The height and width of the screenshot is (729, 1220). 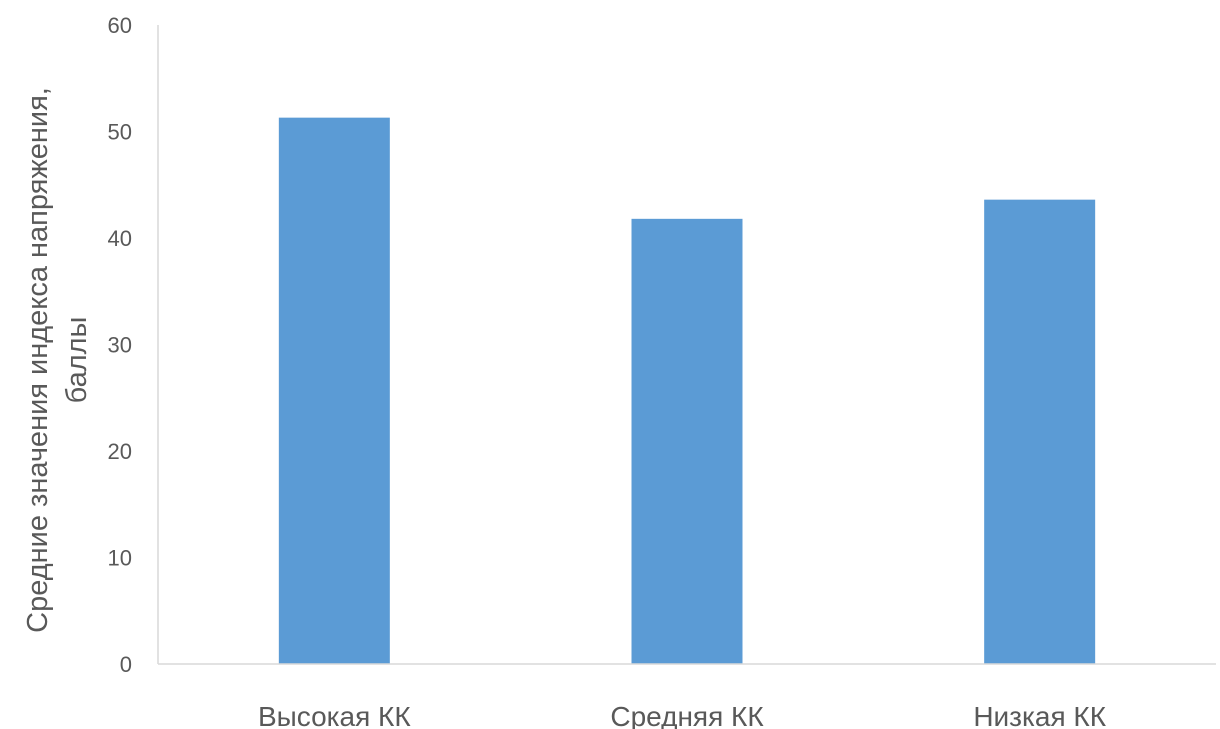 What do you see at coordinates (120, 25) in the screenshot?
I see `y-tick-label: 60` at bounding box center [120, 25].